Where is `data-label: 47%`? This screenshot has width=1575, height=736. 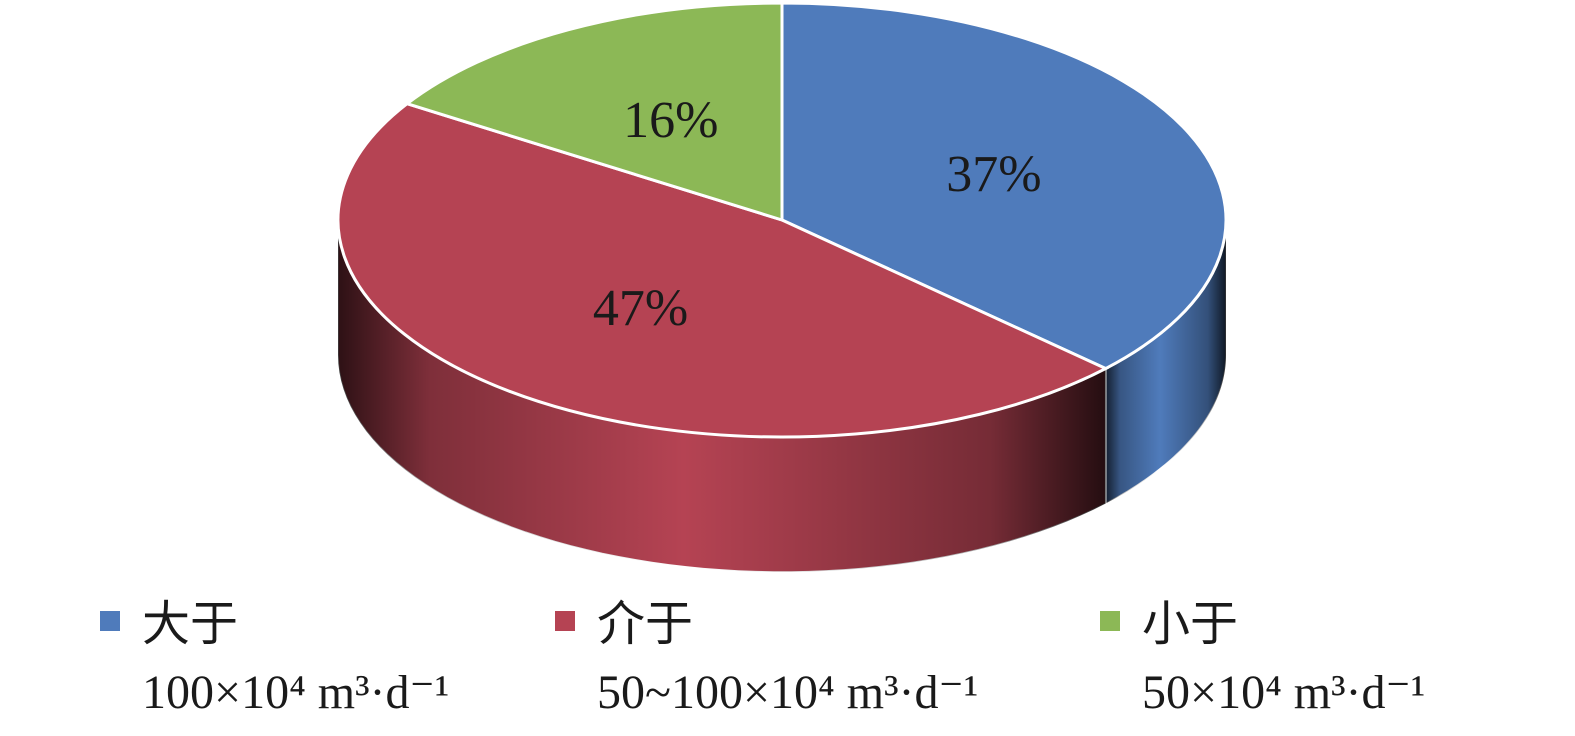 data-label: 47% is located at coordinates (640, 308).